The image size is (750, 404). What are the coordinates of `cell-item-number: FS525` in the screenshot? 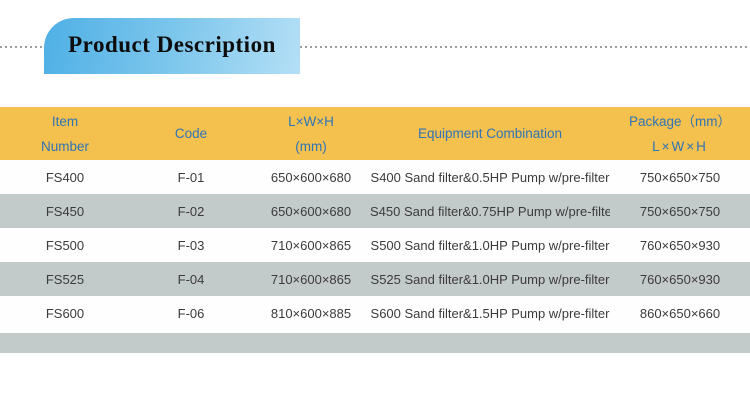 It's located at (65, 279).